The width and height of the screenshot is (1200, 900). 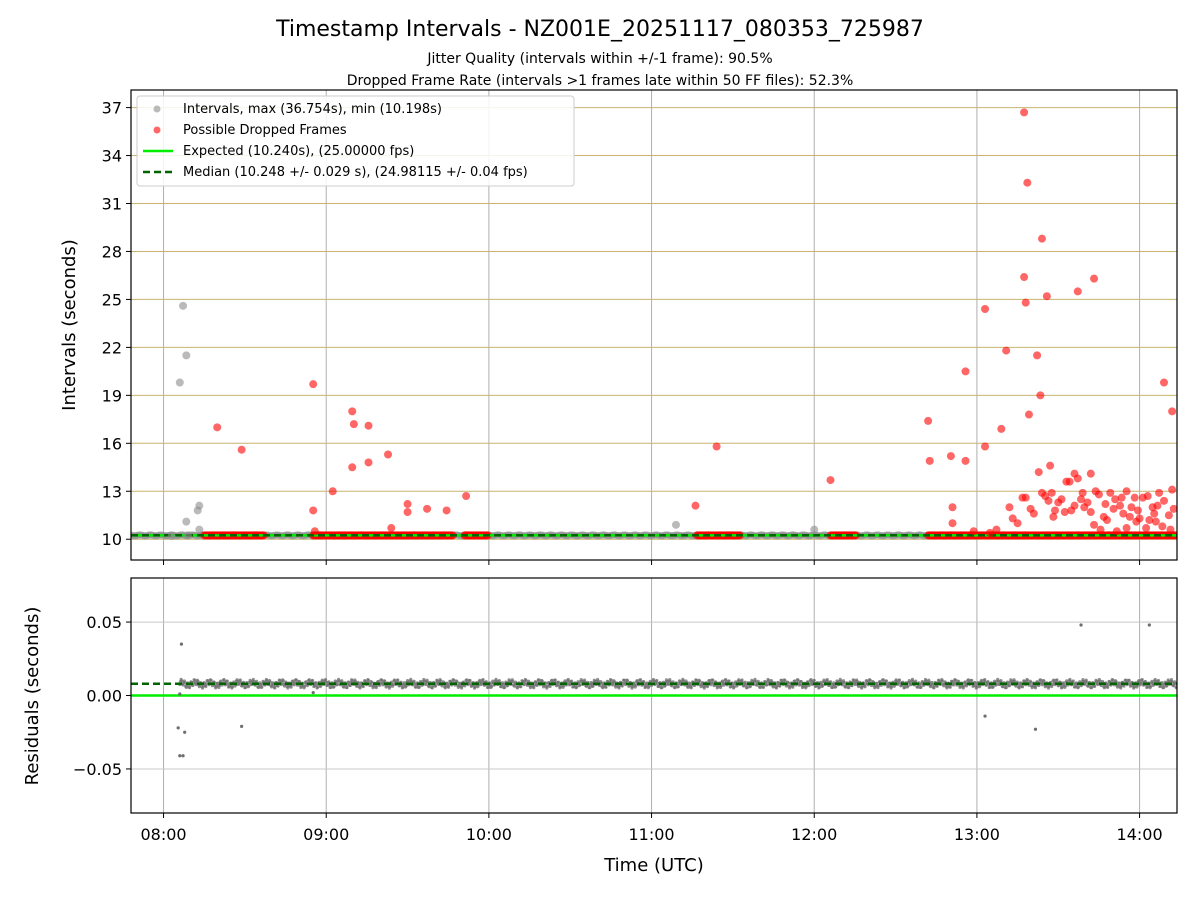 I want to click on x-tick-label: 09:00, so click(x=326, y=834).